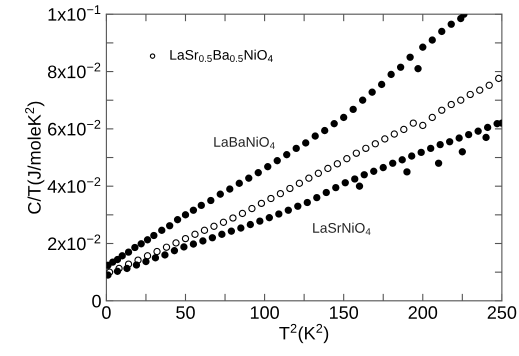  Describe the element at coordinates (106, 312) in the screenshot. I see `x-tick-label: 0` at that location.